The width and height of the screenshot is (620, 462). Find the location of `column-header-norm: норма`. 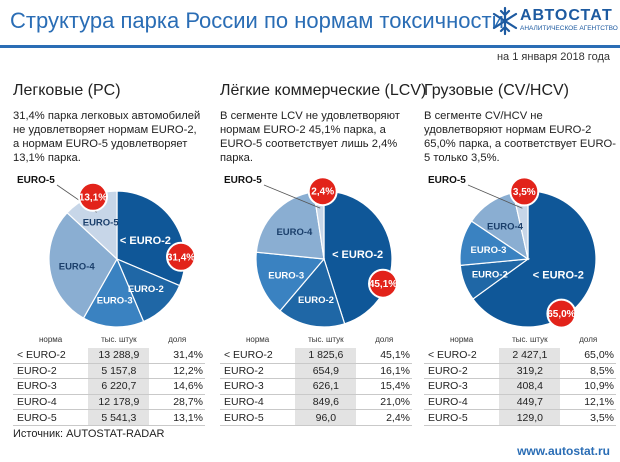

column-header-norm: норма is located at coordinates (50, 339).